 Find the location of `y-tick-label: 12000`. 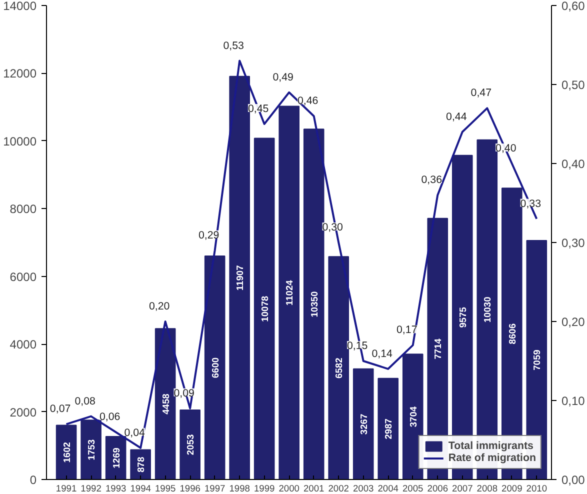

y-tick-label: 12000 is located at coordinates (20, 73).